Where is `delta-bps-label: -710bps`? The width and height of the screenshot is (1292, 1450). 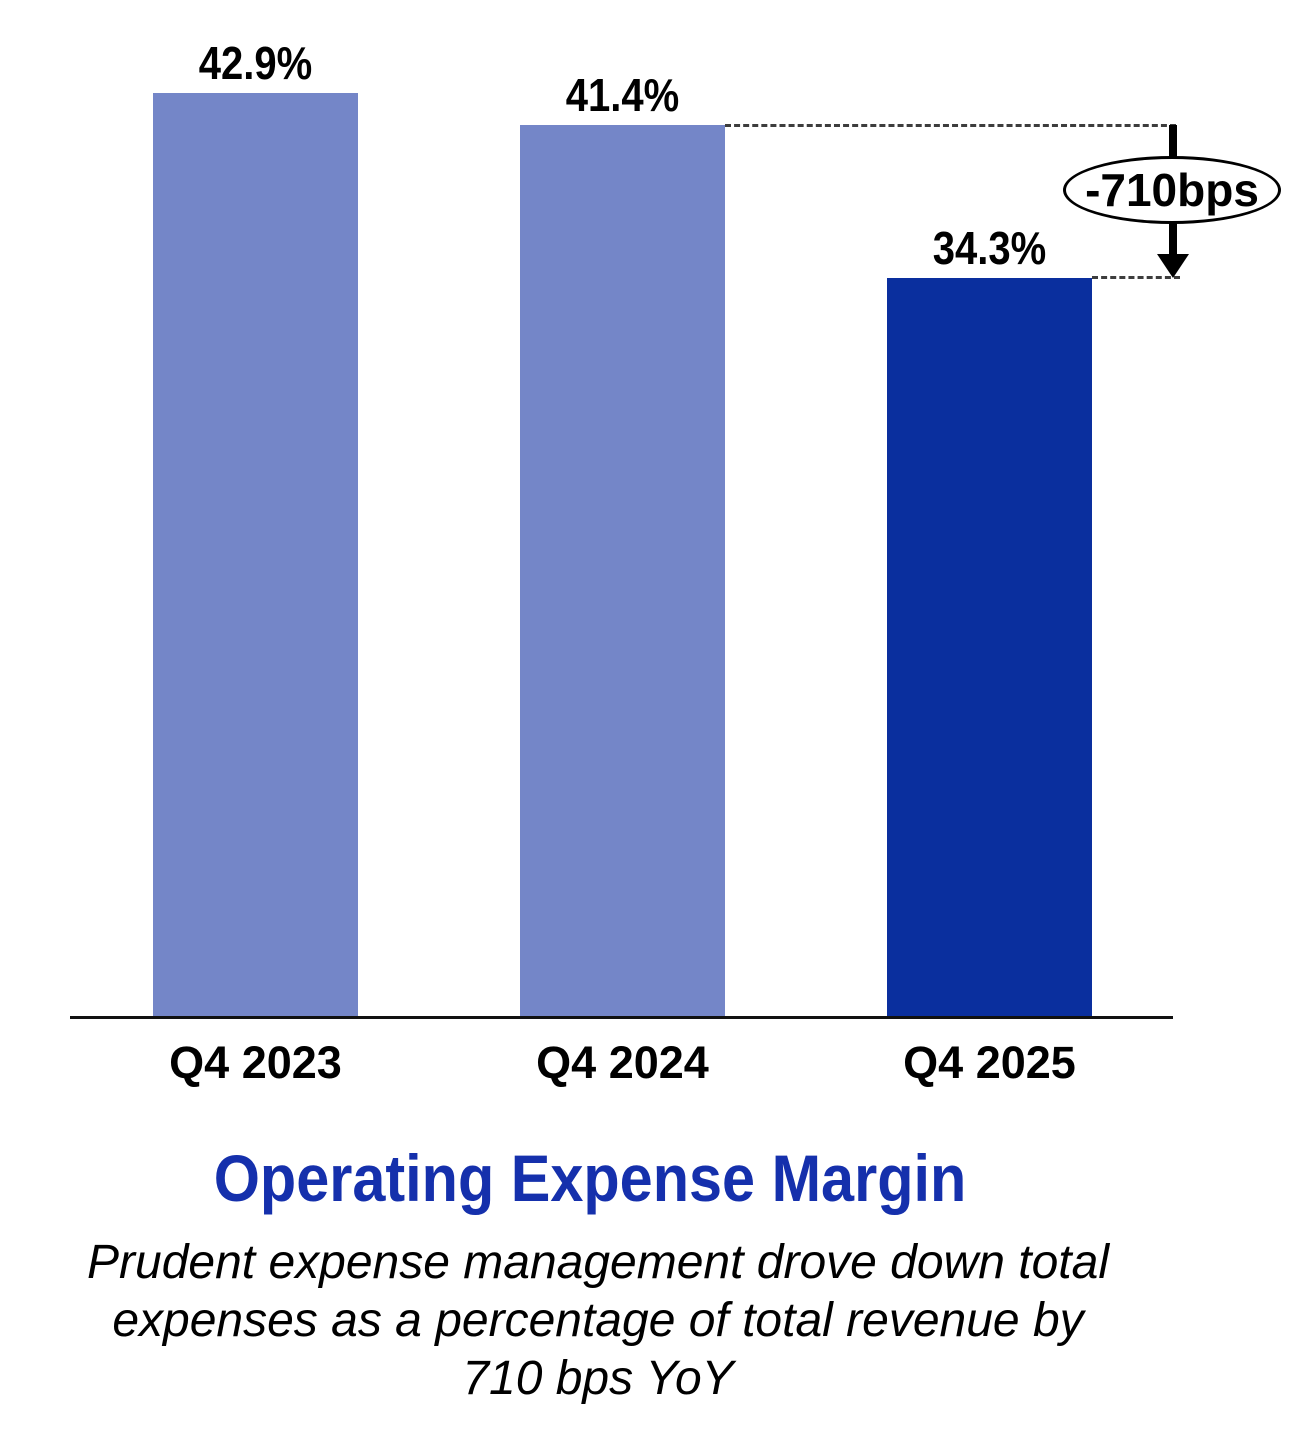 delta-bps-label: -710bps is located at coordinates (1172, 190).